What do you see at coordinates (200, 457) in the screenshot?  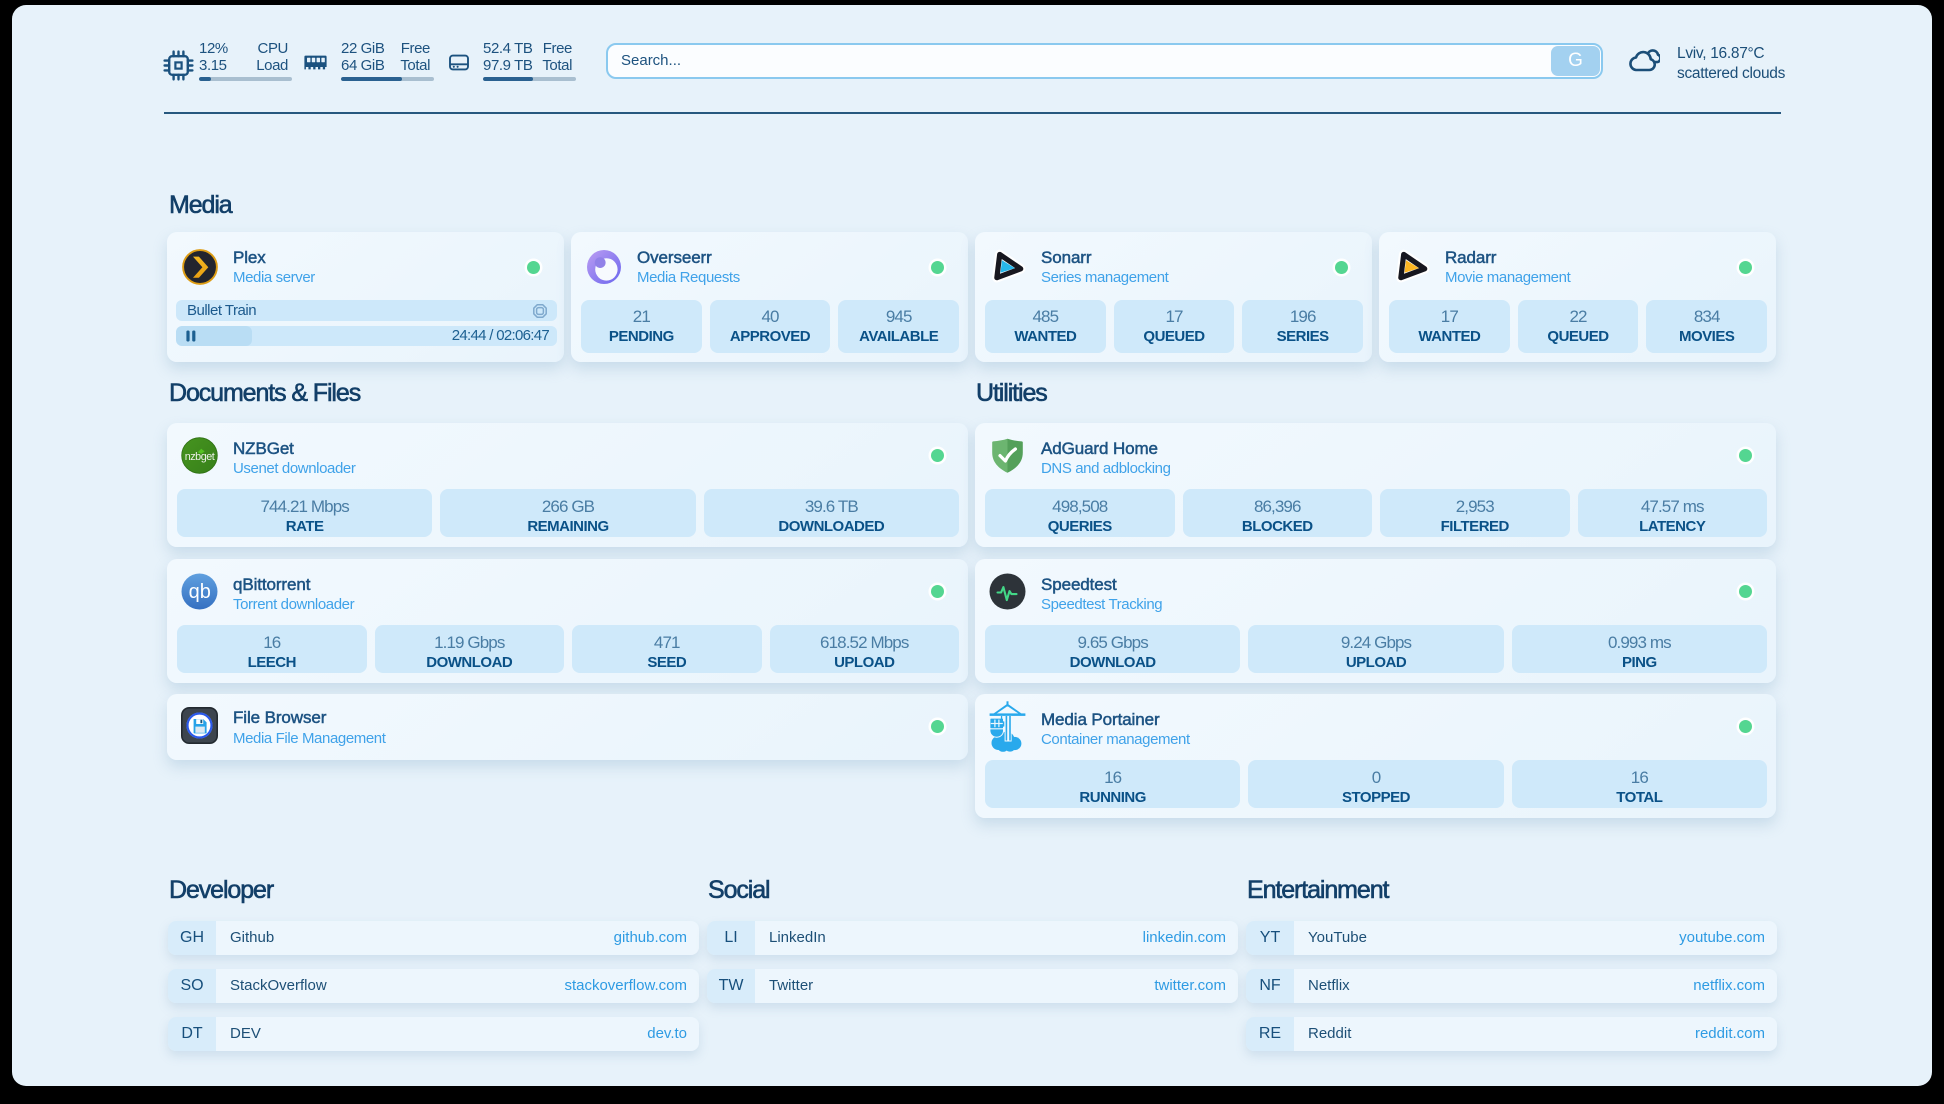 I see `svg-text: nzbget` at bounding box center [200, 457].